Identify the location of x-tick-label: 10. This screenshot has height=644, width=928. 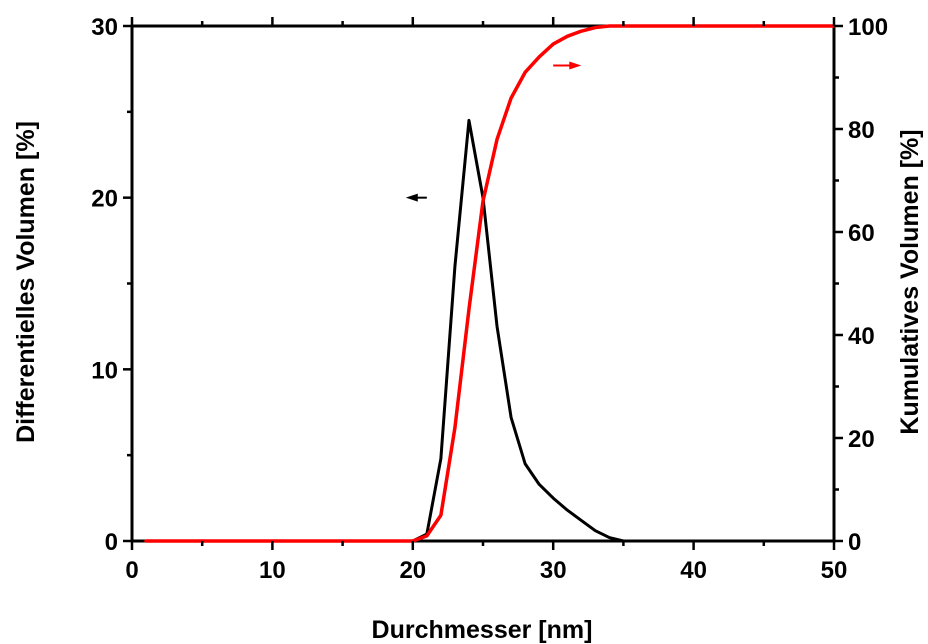
(272, 570).